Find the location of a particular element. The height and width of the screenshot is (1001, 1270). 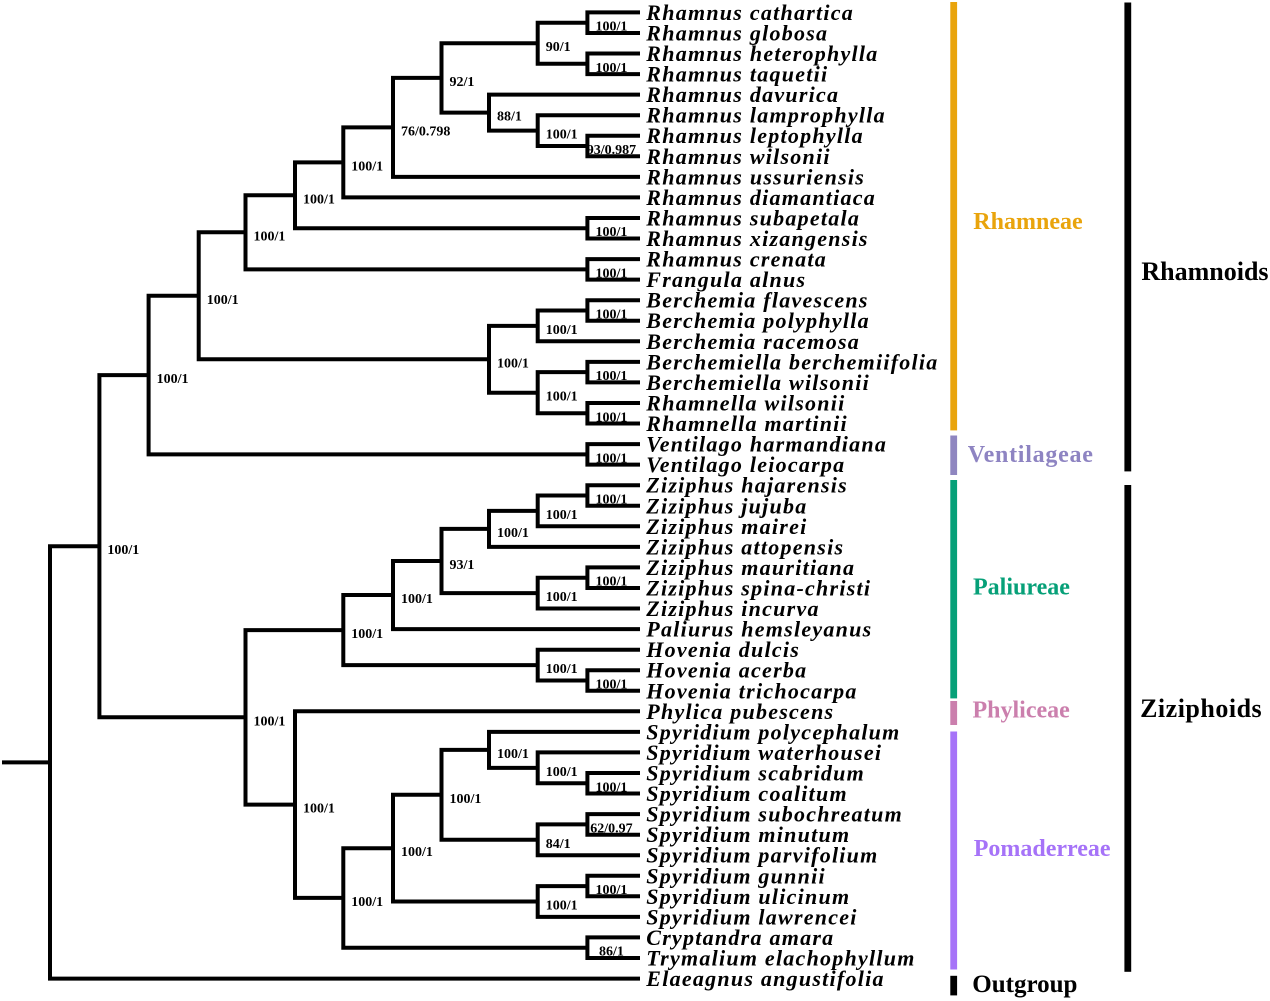

svg-text: Spyridium subochreatum is located at coordinates (774, 814).